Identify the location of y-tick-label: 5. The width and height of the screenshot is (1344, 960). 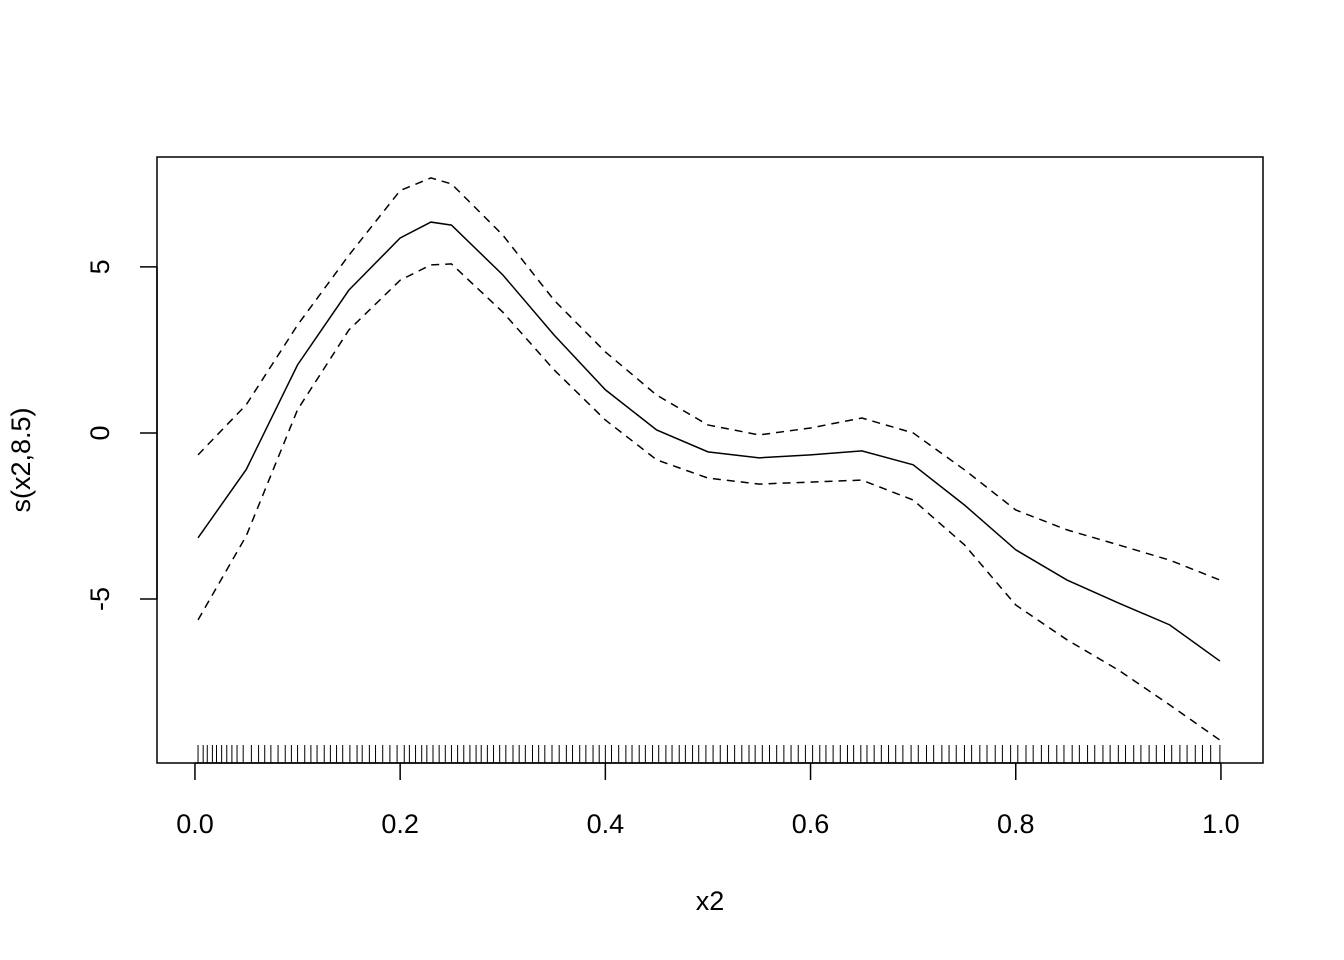
(100, 266).